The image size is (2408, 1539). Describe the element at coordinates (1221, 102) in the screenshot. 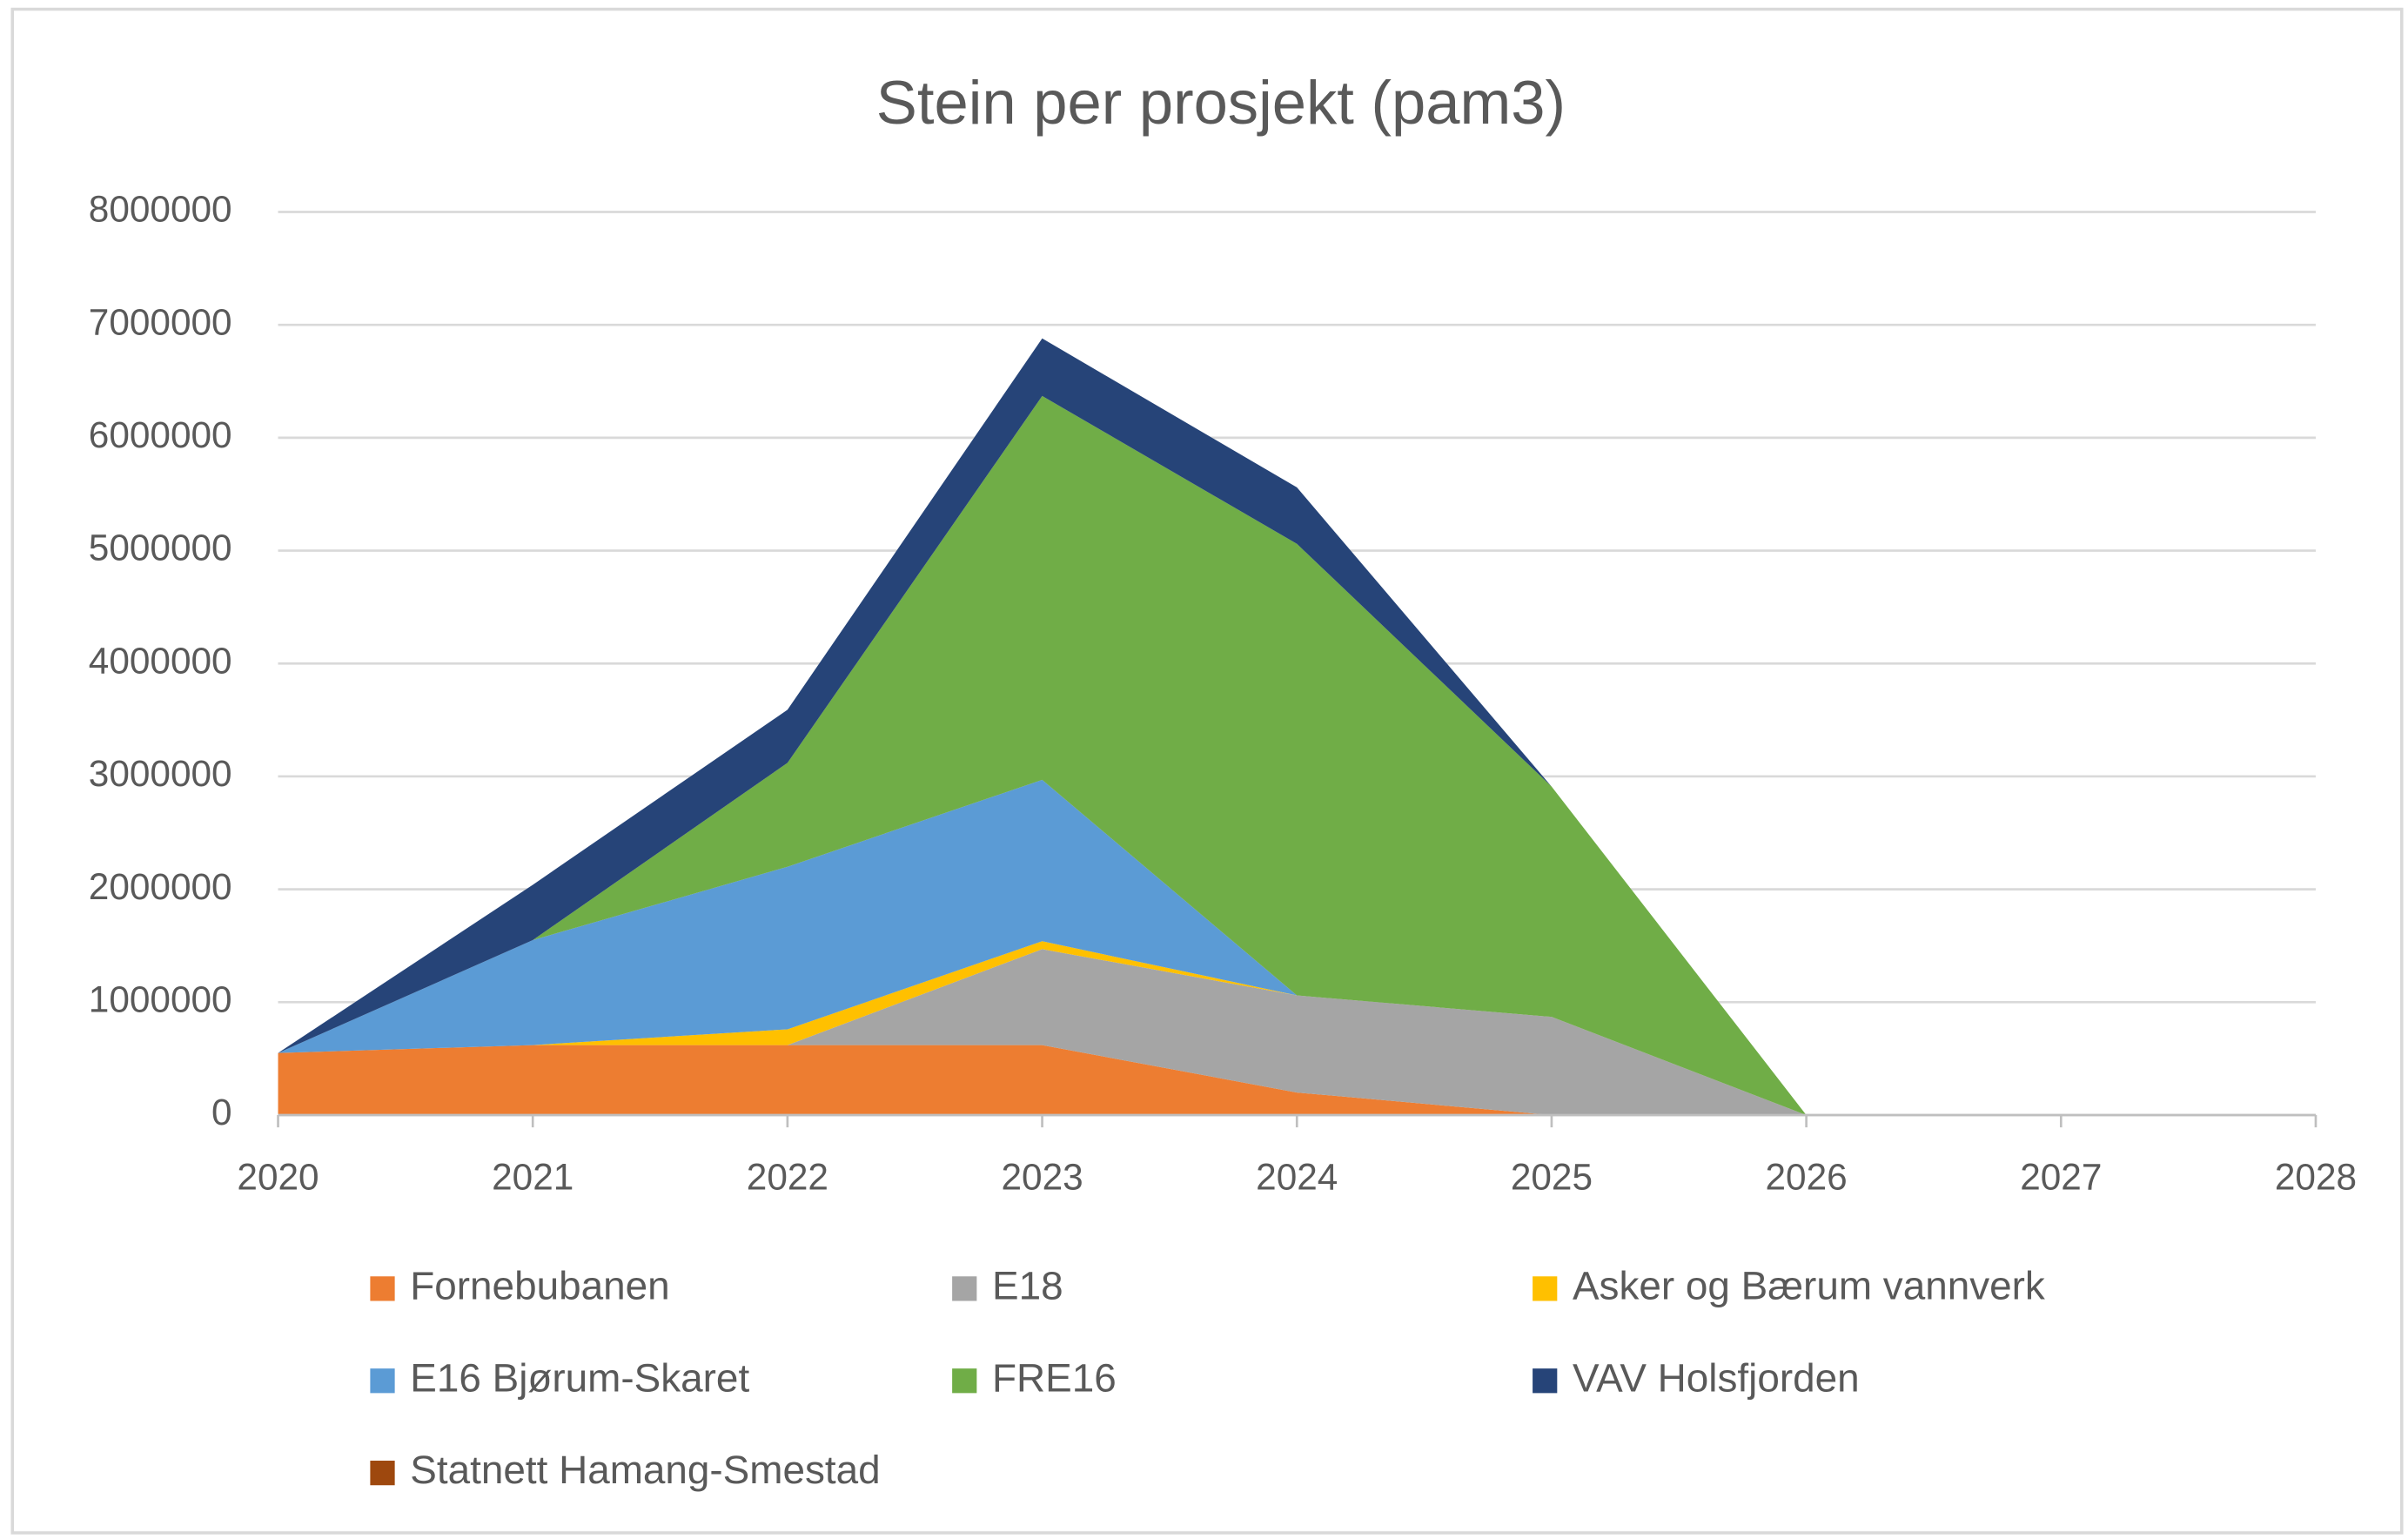

I see `chart-title: Stein per prosjekt (pam3)` at that location.